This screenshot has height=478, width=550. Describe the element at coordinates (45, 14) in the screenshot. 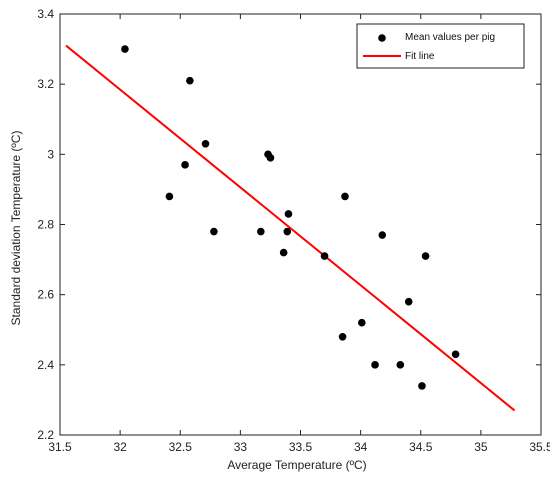

I see `y-tick-label: 3.4` at that location.